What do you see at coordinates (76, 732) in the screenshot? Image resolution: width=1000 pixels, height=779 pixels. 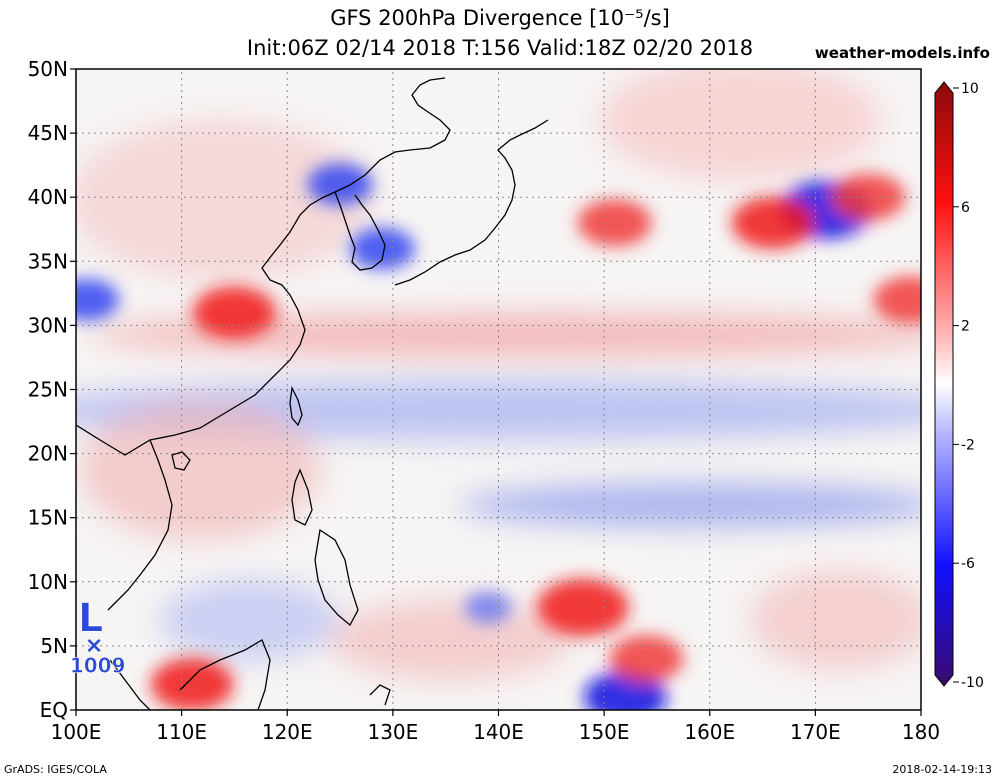 I see `lon-label: 100E` at bounding box center [76, 732].